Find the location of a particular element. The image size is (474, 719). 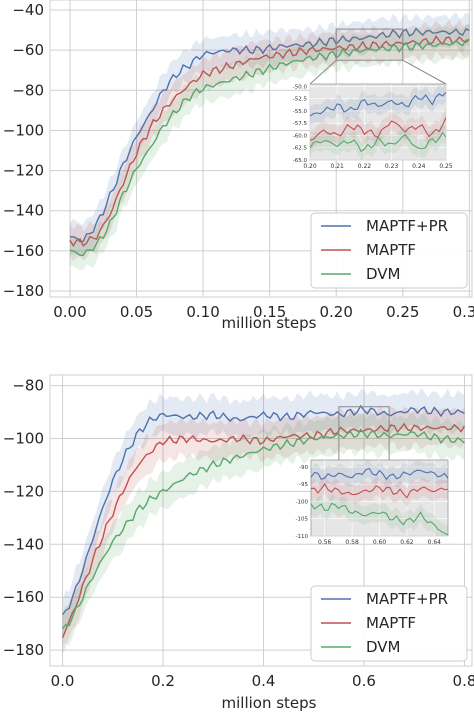

x-tick-label: 0.0 is located at coordinates (63, 681).